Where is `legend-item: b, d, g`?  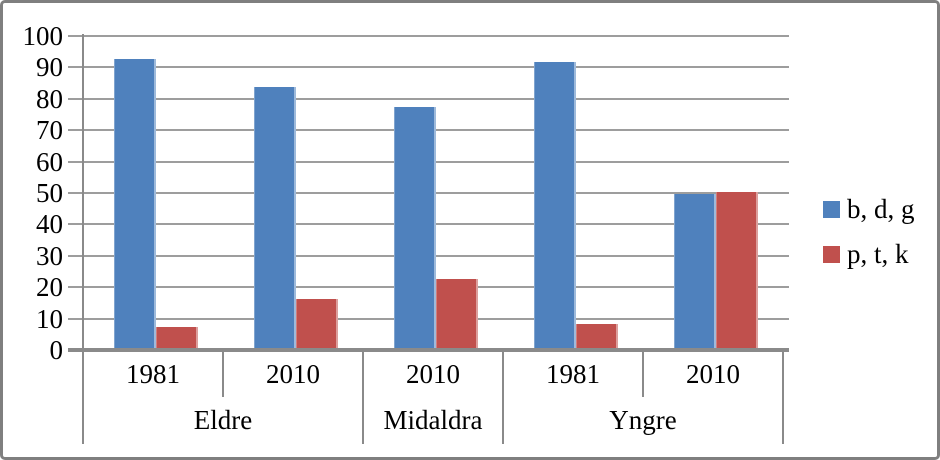
legend-item: b, d, g is located at coordinates (869, 209).